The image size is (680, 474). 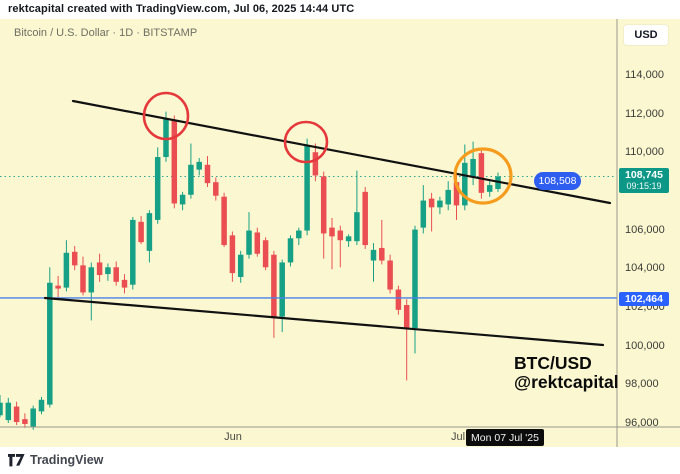 What do you see at coordinates (645, 229) in the screenshot?
I see `price-axis-label: 106,000` at bounding box center [645, 229].